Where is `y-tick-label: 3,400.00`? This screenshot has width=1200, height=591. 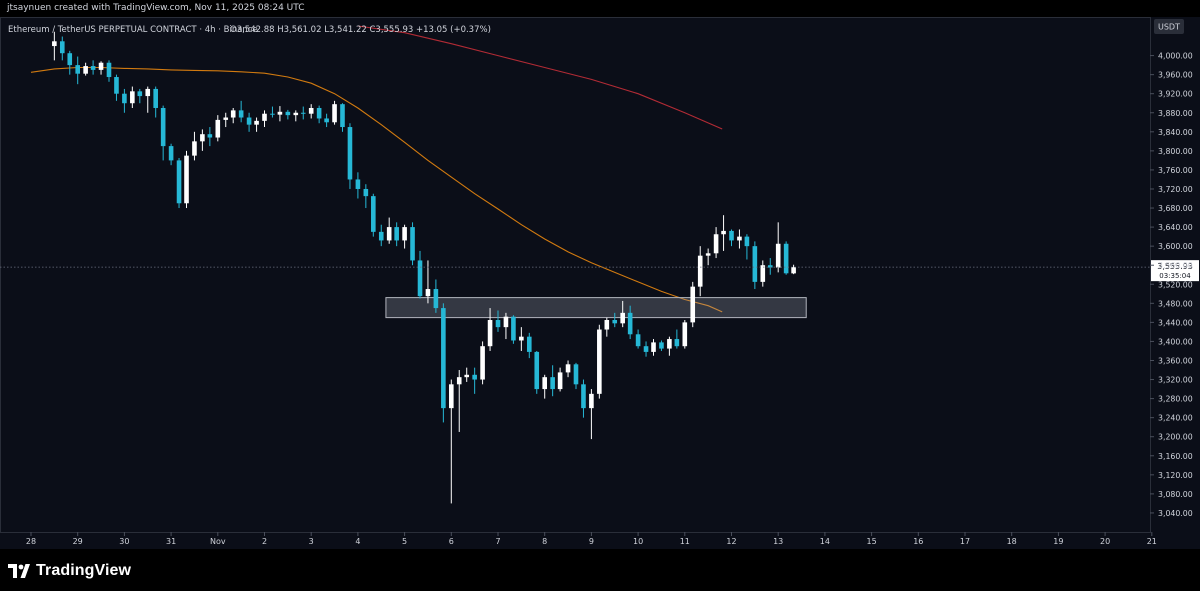
y-tick-label: 3,400.00 is located at coordinates (1175, 341).